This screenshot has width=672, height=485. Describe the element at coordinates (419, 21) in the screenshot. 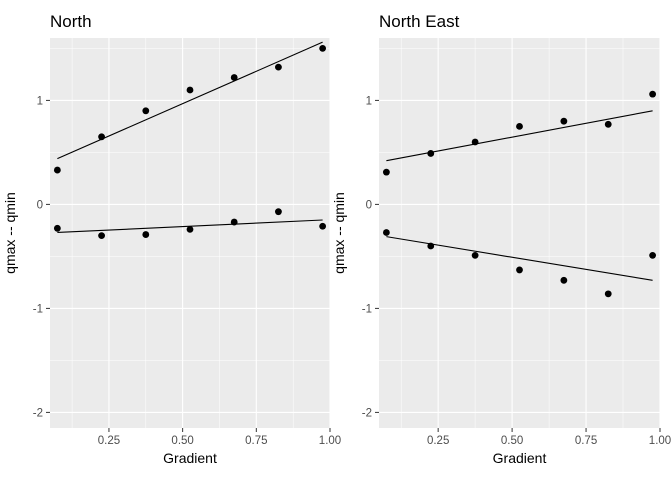

I see `panel-title: North East` at that location.